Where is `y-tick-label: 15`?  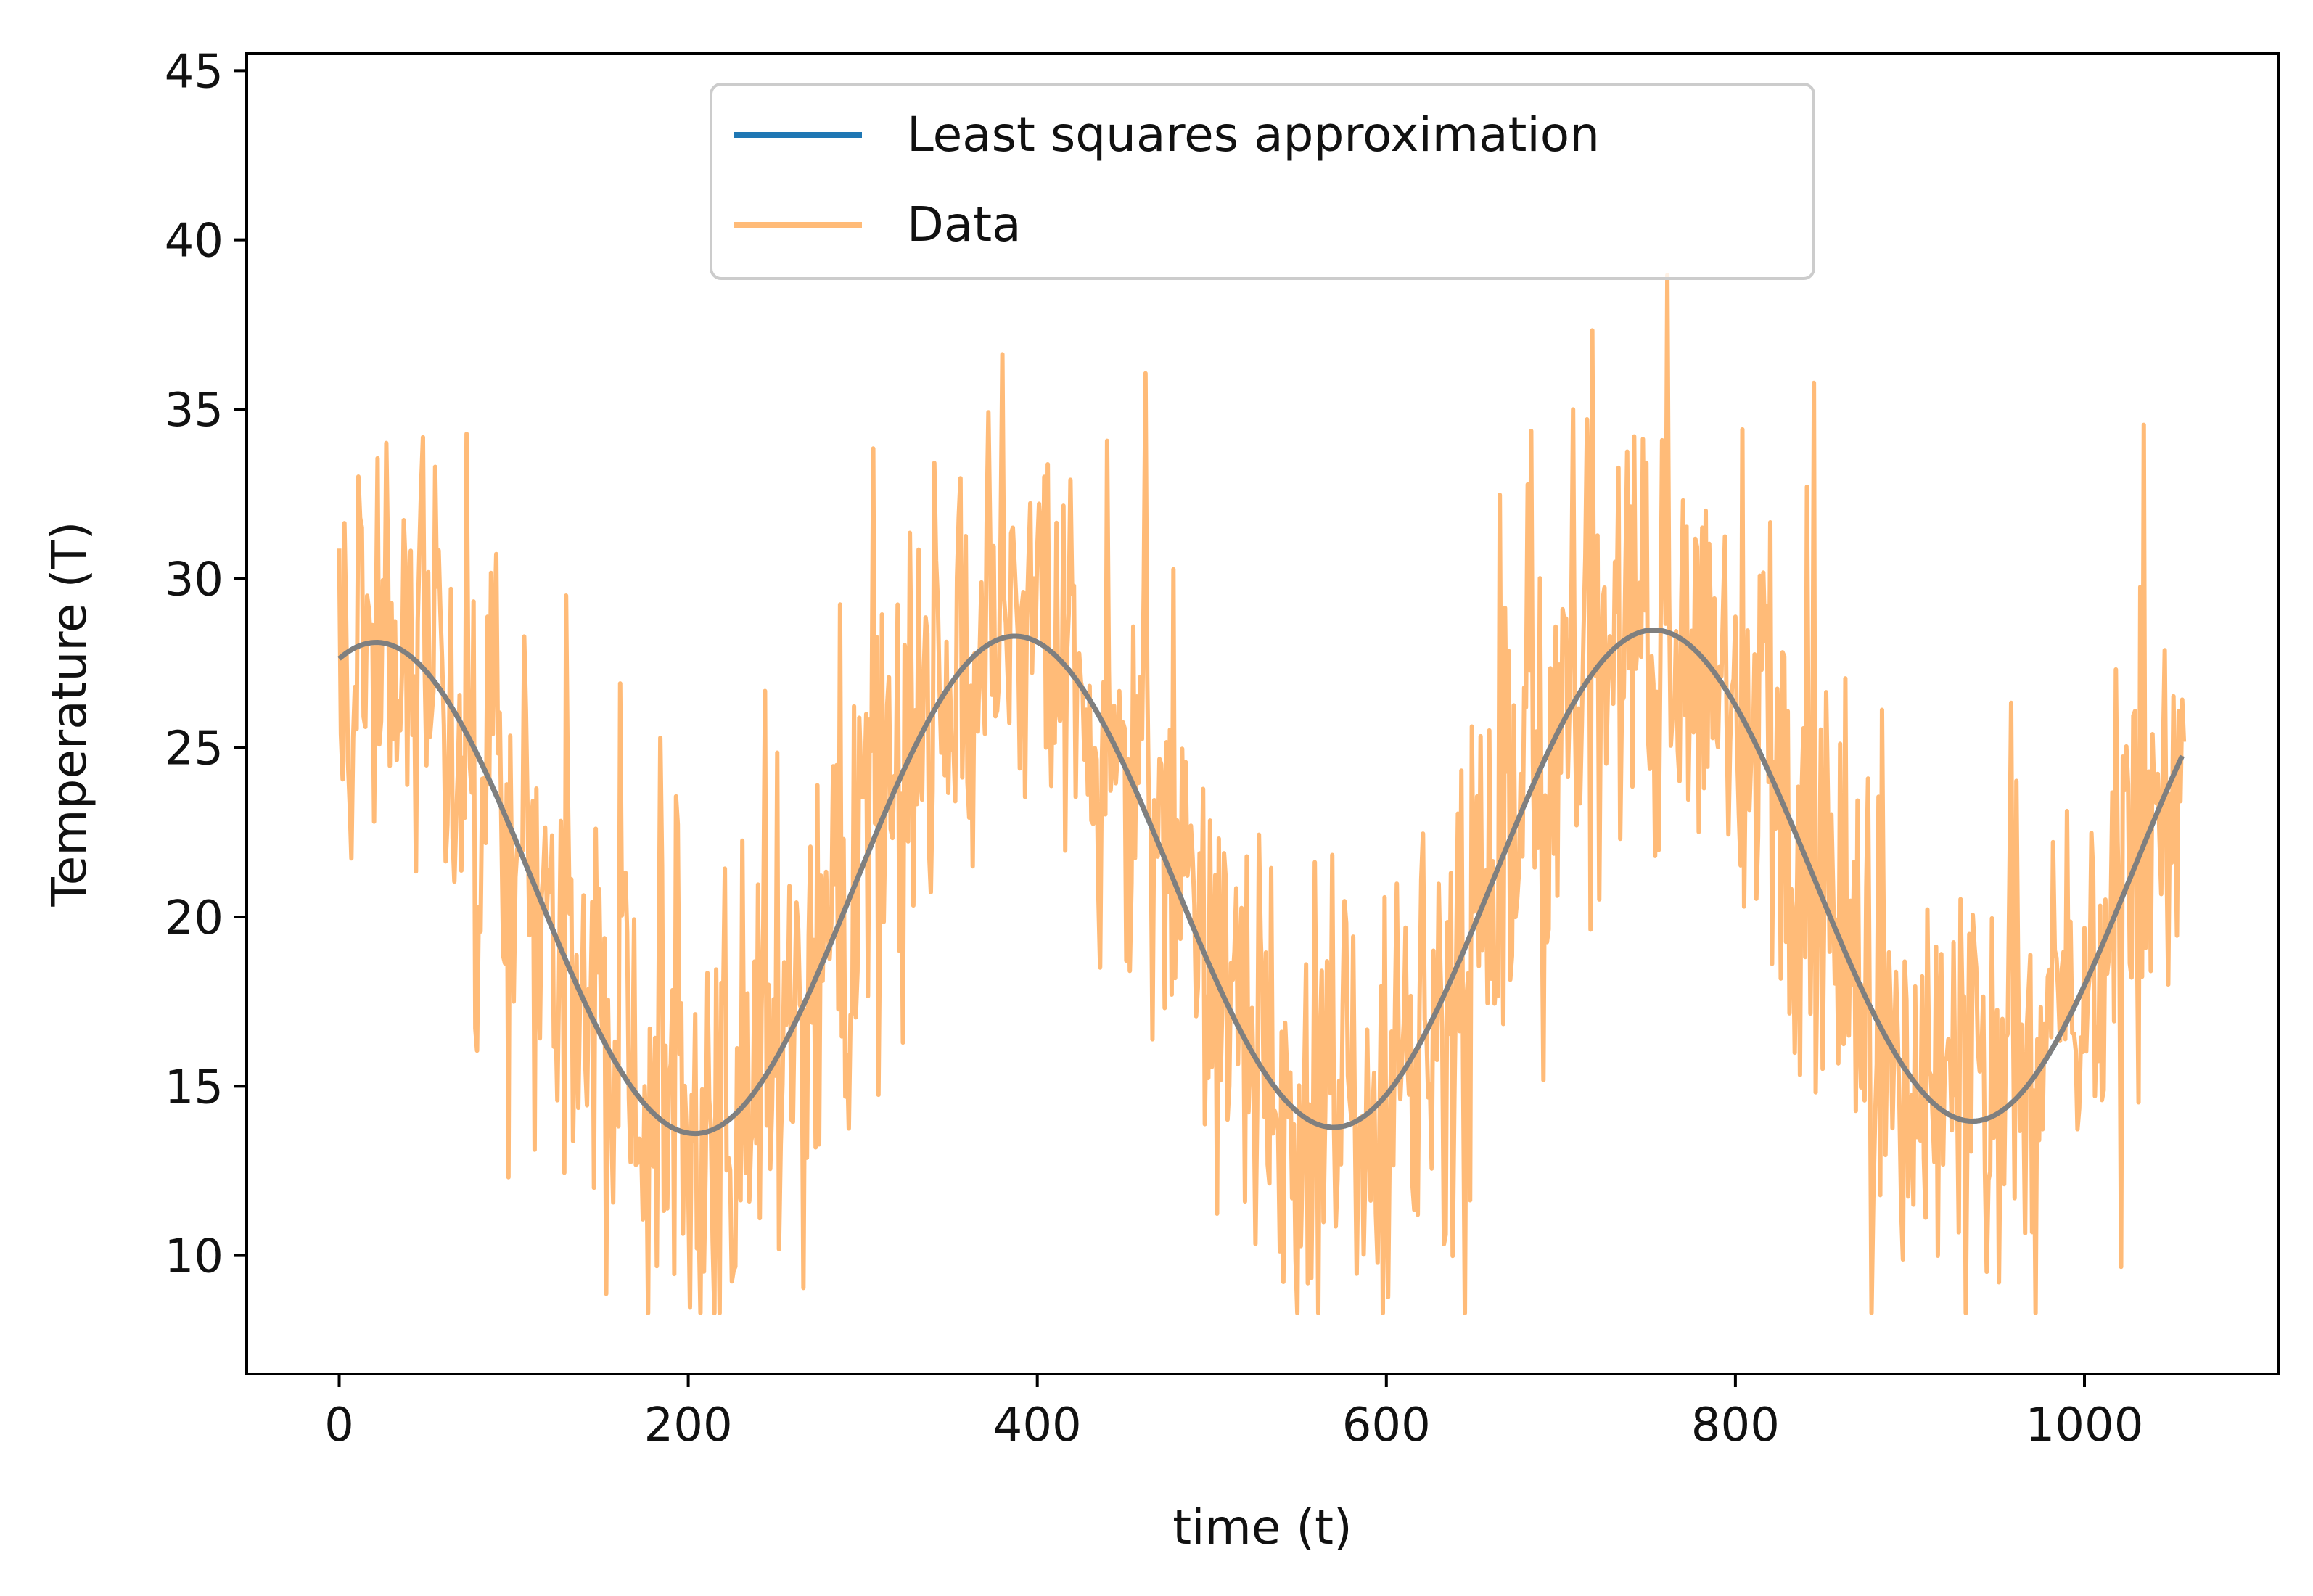 y-tick-label: 15 is located at coordinates (194, 1087).